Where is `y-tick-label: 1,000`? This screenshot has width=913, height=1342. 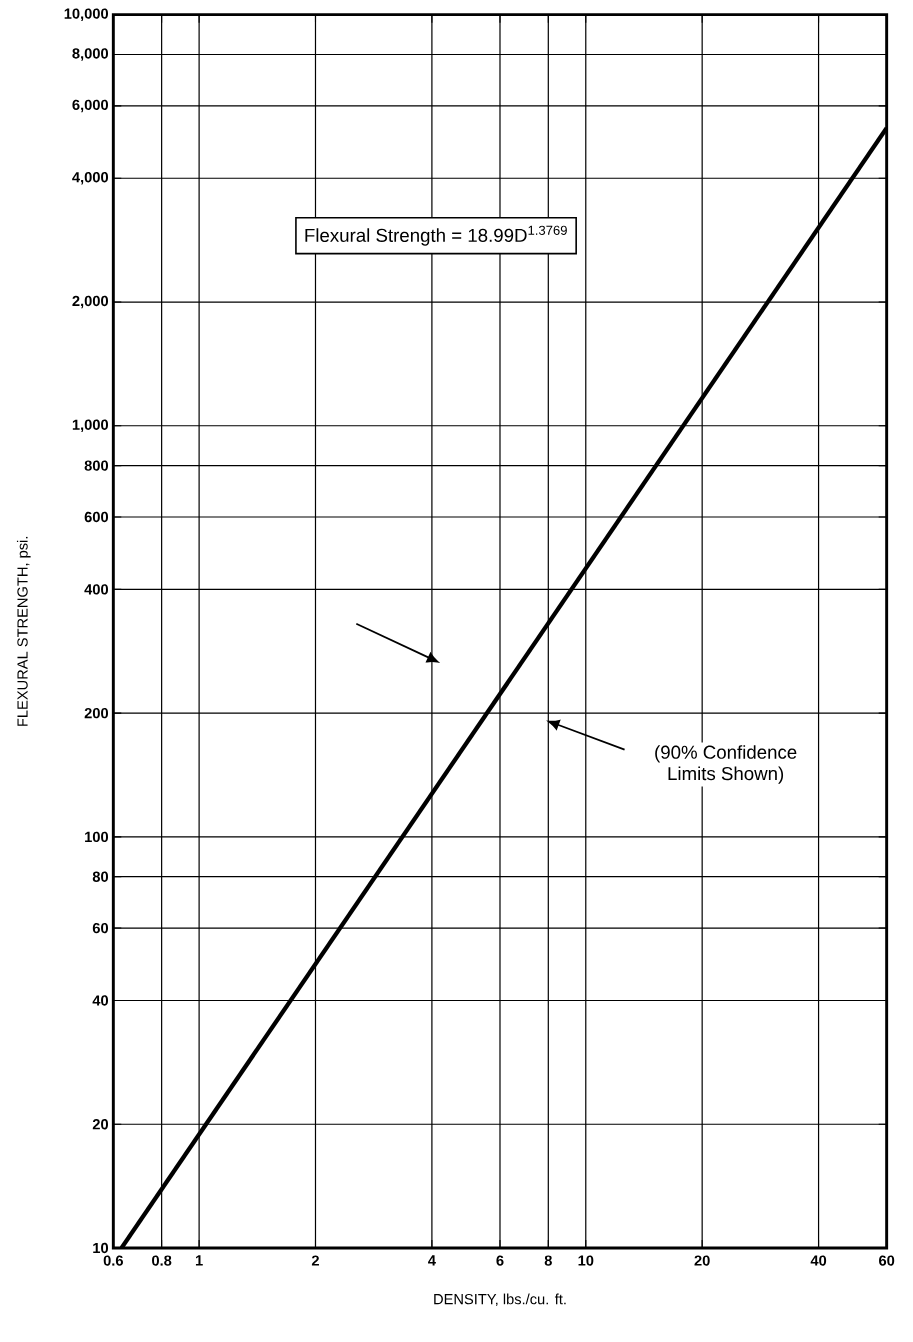
y-tick-label: 1,000 is located at coordinates (90, 426).